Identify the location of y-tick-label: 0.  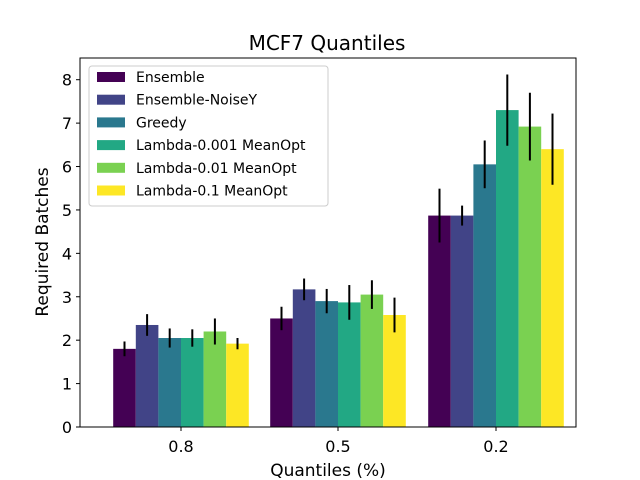
(67, 427).